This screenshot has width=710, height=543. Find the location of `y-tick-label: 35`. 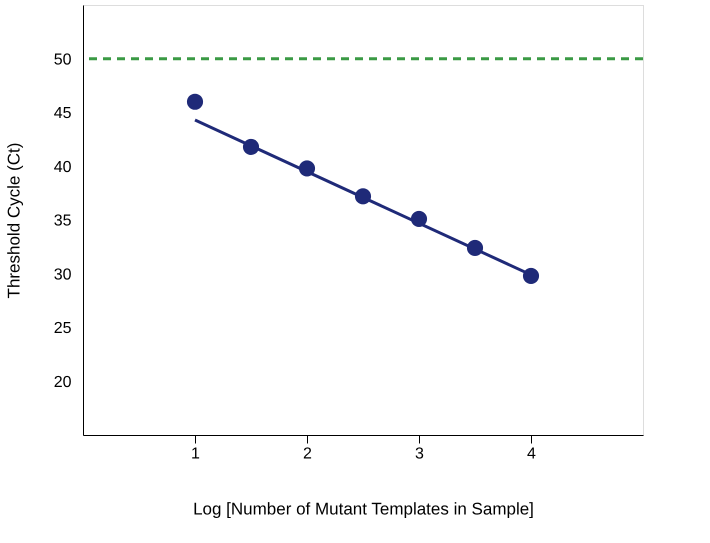

y-tick-label: 35 is located at coordinates (63, 221).